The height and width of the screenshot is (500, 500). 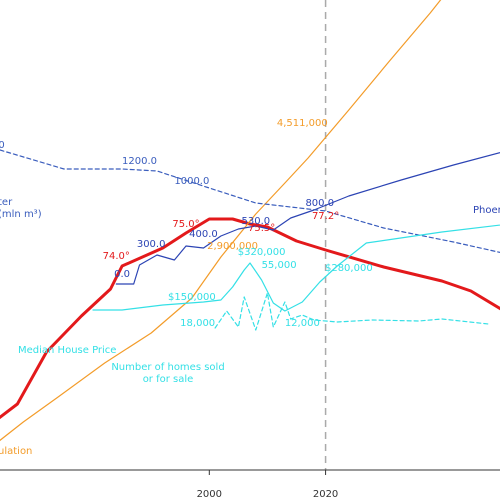 I want to click on data-label-phoenix-0: 0.0, so click(x=122, y=274).